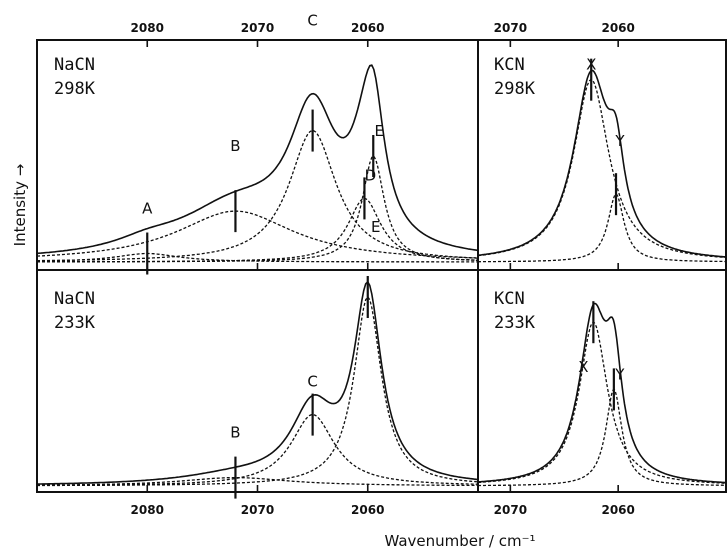 Image resolution: width=727 pixels, height=552 pixels. What do you see at coordinates (147, 510) in the screenshot?
I see `x-tick-label-bottom-nacn-233-0: 2080` at bounding box center [147, 510].